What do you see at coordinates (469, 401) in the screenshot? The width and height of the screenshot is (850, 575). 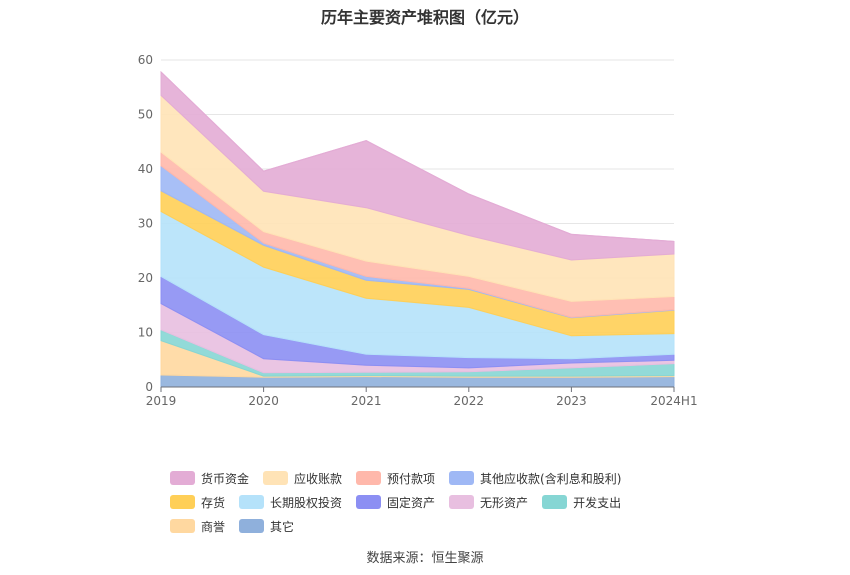 I see `x-tick-label: 2022` at bounding box center [469, 401].